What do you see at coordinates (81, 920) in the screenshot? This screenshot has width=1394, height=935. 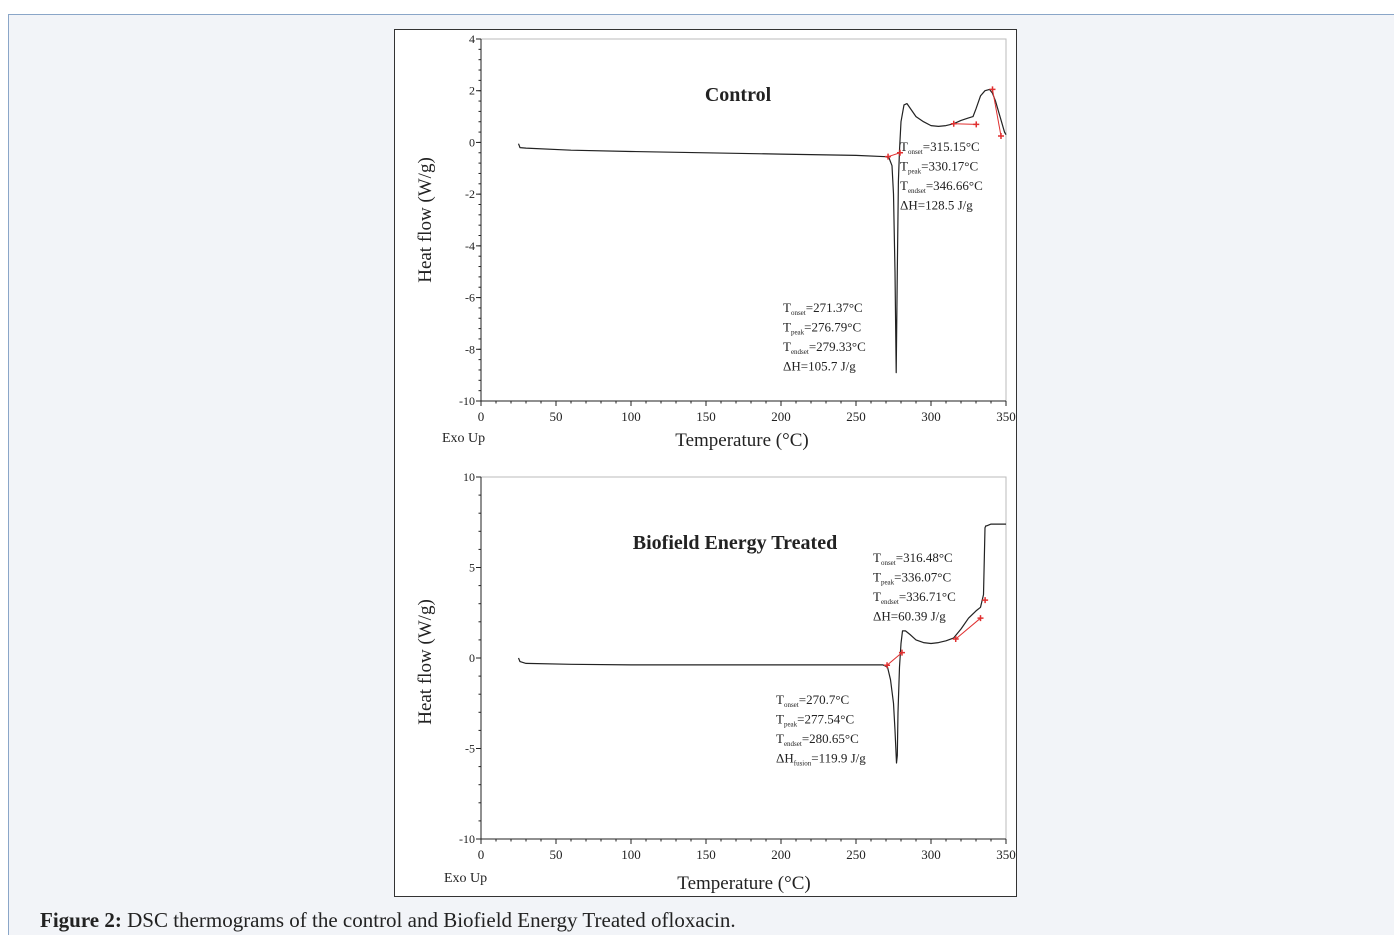 I see `caption-label: Figure 2:` at bounding box center [81, 920].